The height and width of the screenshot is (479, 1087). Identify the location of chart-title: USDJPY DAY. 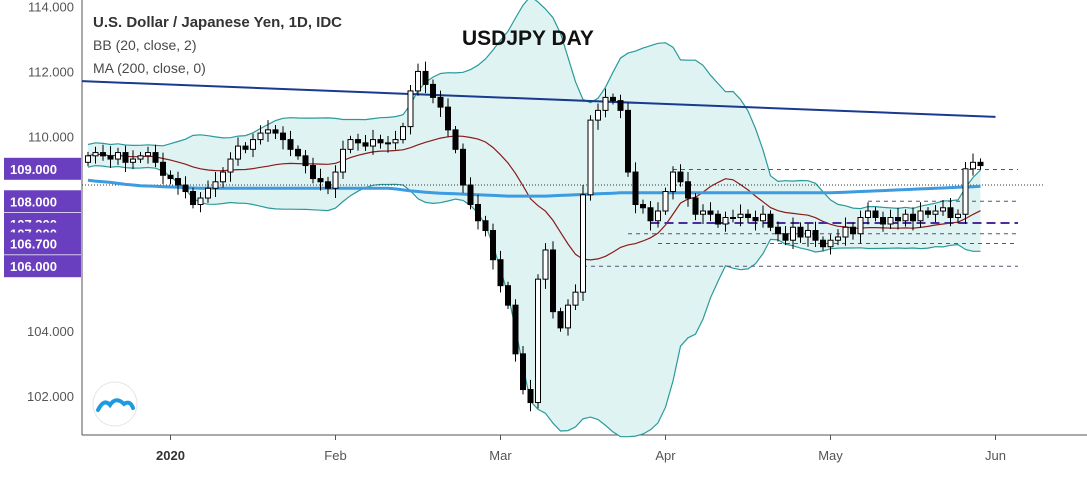
(528, 38).